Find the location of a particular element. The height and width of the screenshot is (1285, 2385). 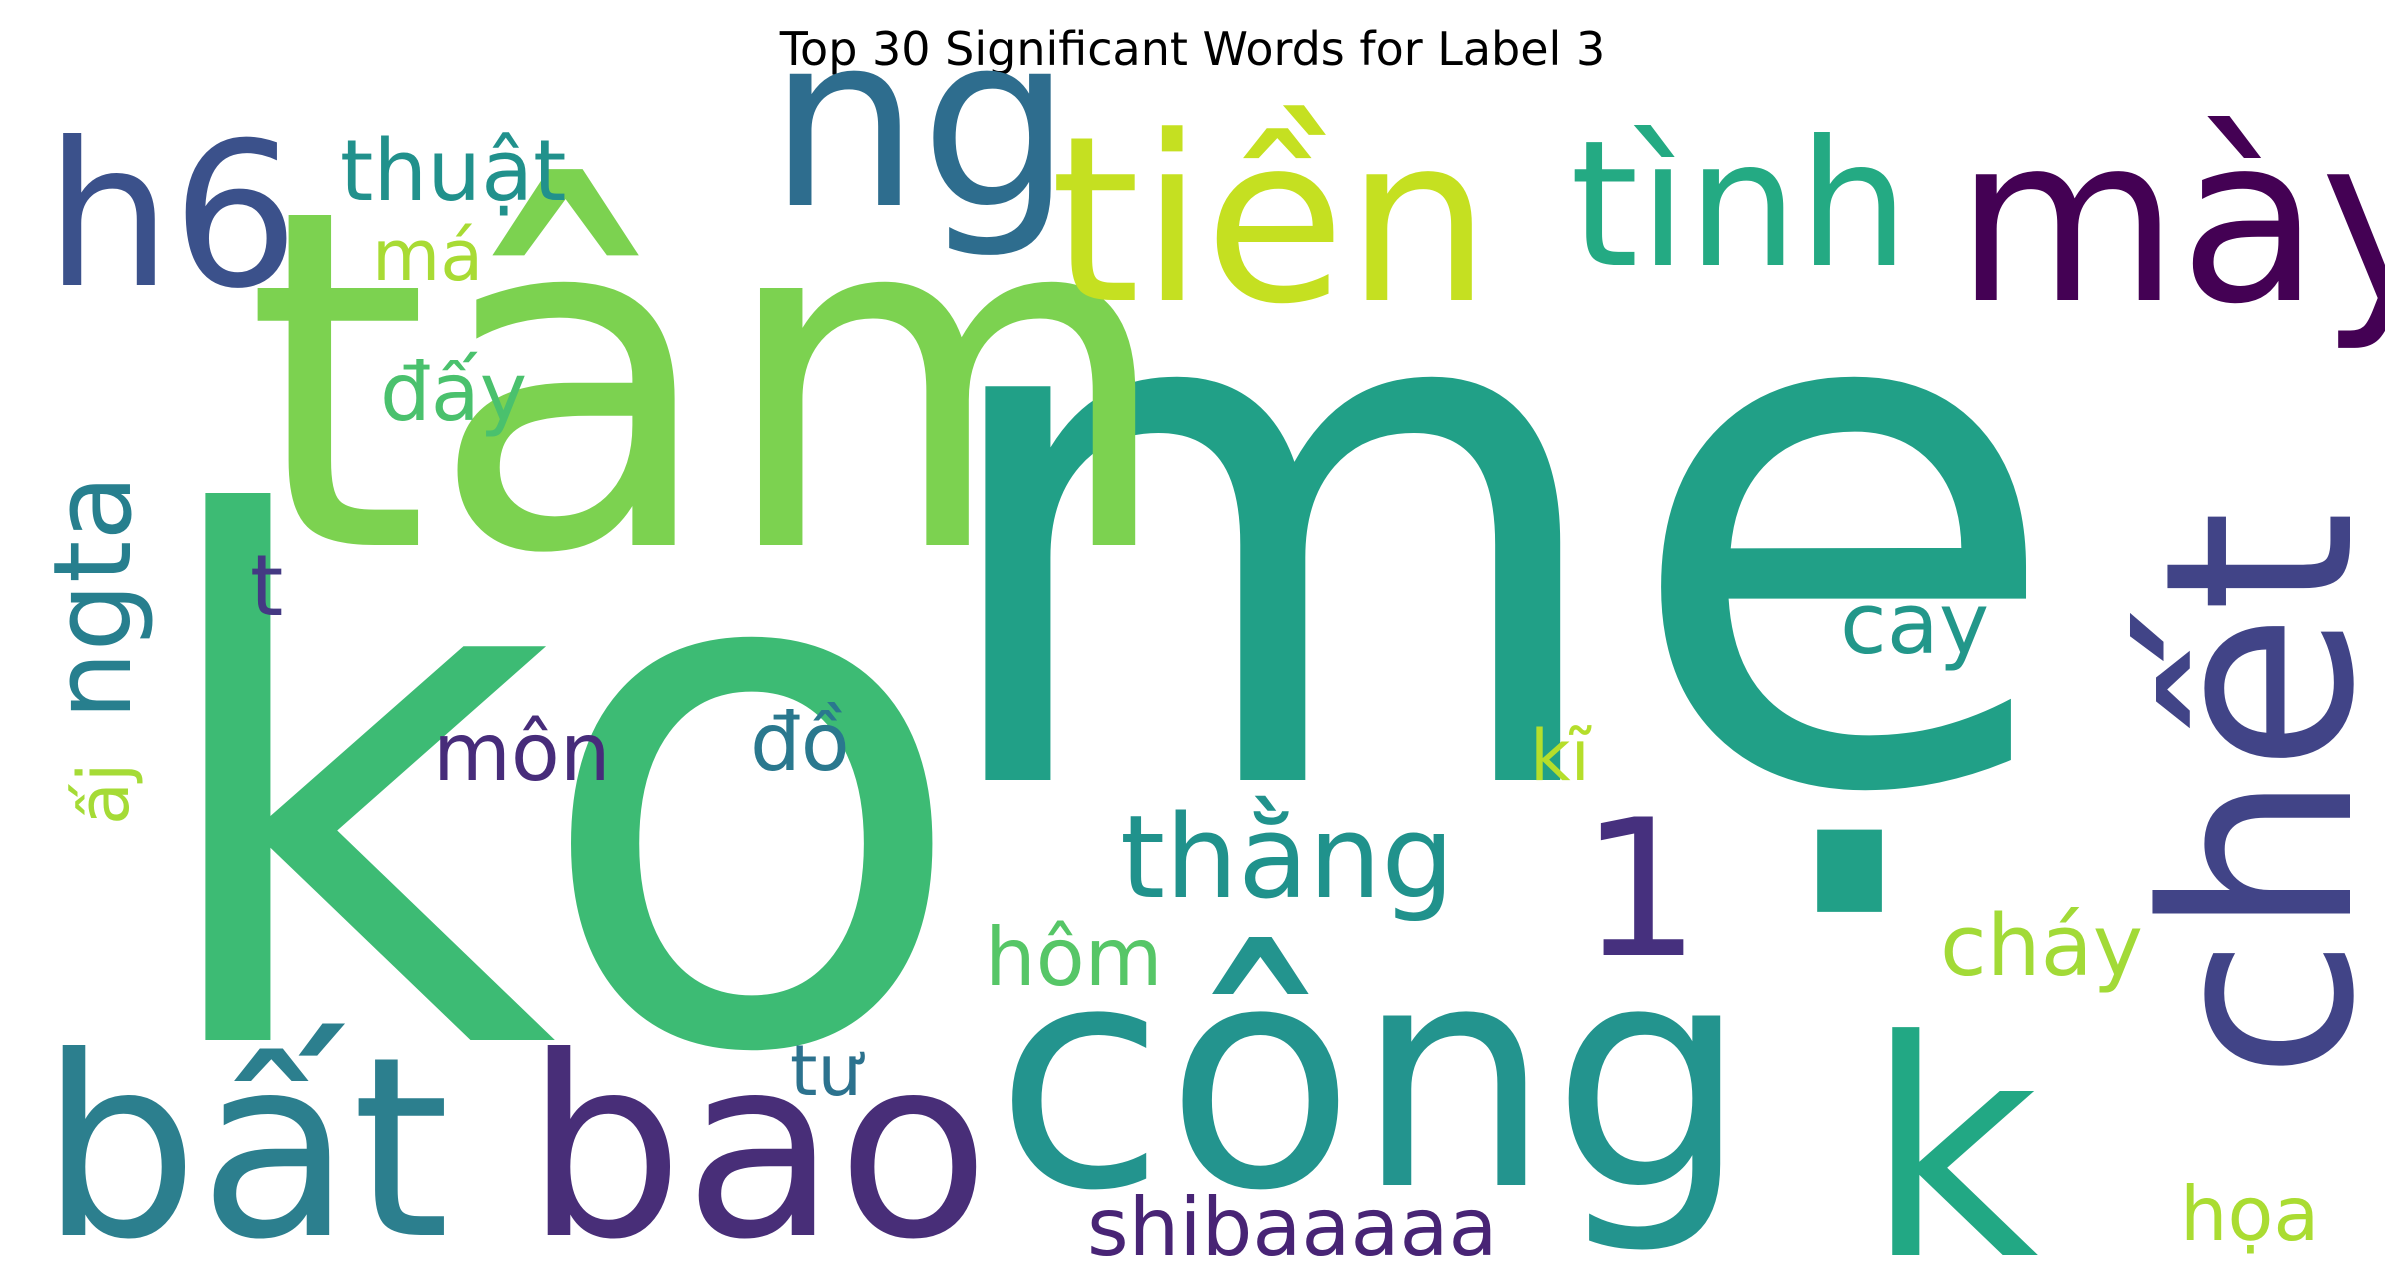

word-26: kĩ is located at coordinates (1561, 756).